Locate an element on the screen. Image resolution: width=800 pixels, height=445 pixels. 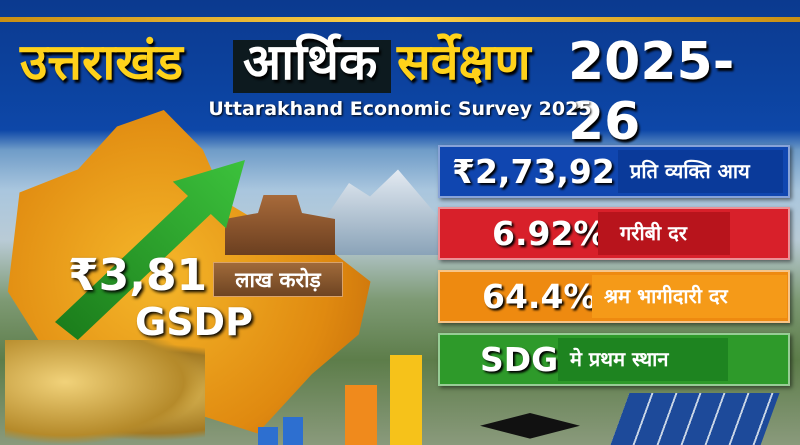
stat-label: श्रम भागीदारी दर is located at coordinates (689, 296).